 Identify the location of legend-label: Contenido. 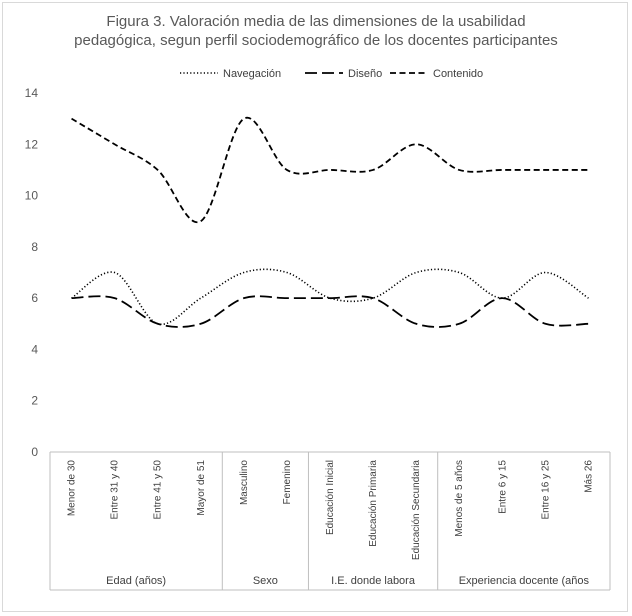
(458, 74).